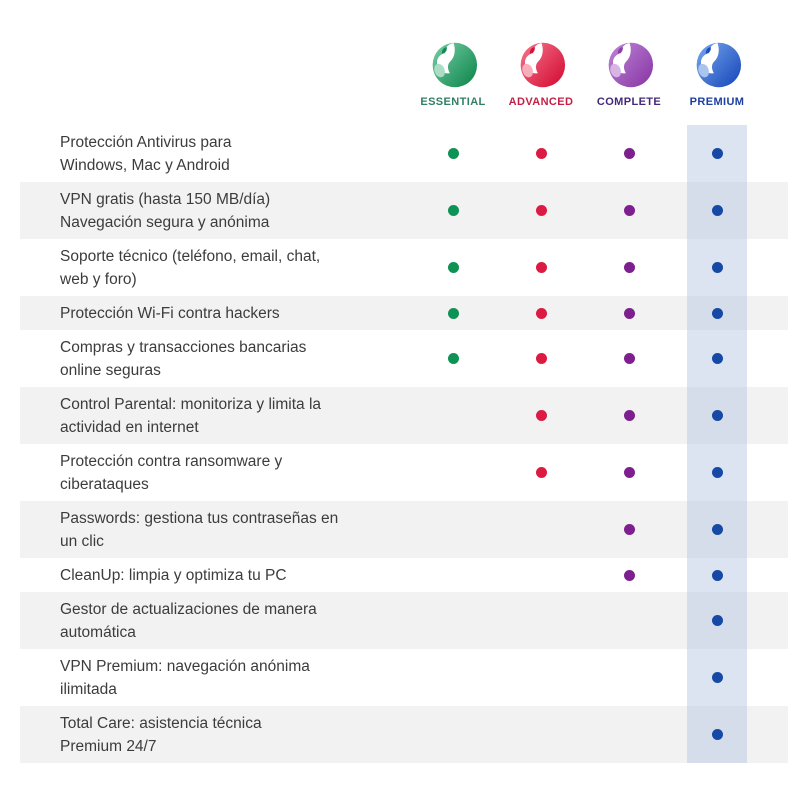 The height and width of the screenshot is (800, 800). Describe the element at coordinates (146, 142) in the screenshot. I see `feature-label-line: Protección Antivirus para` at that location.